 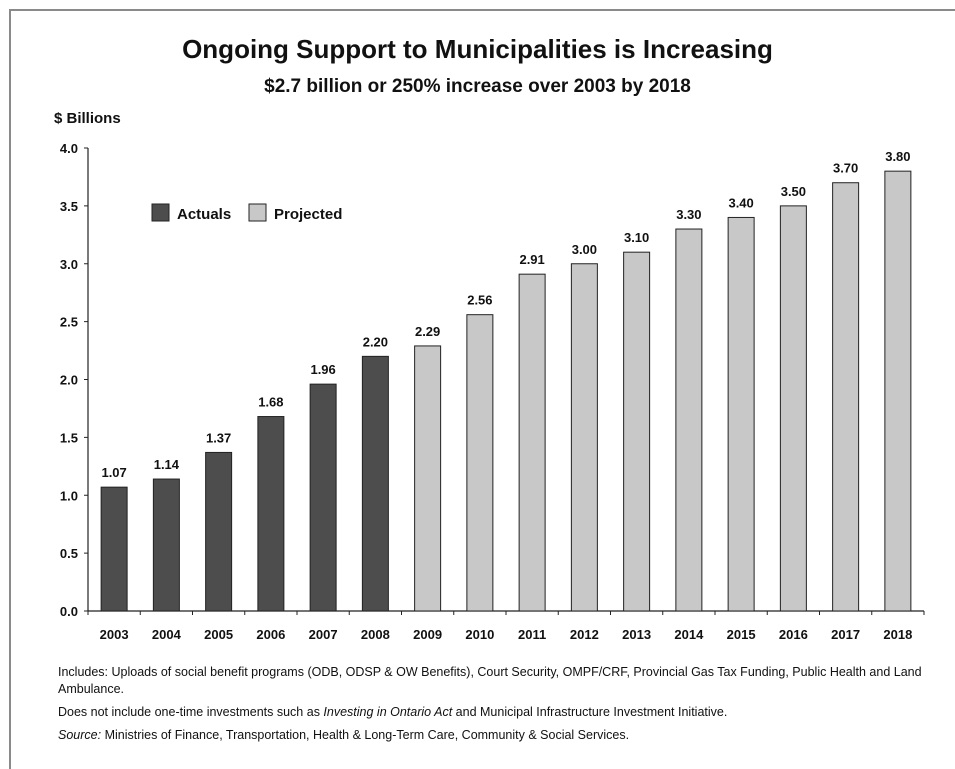 I want to click on legend-swatch-actuals, so click(x=160, y=212).